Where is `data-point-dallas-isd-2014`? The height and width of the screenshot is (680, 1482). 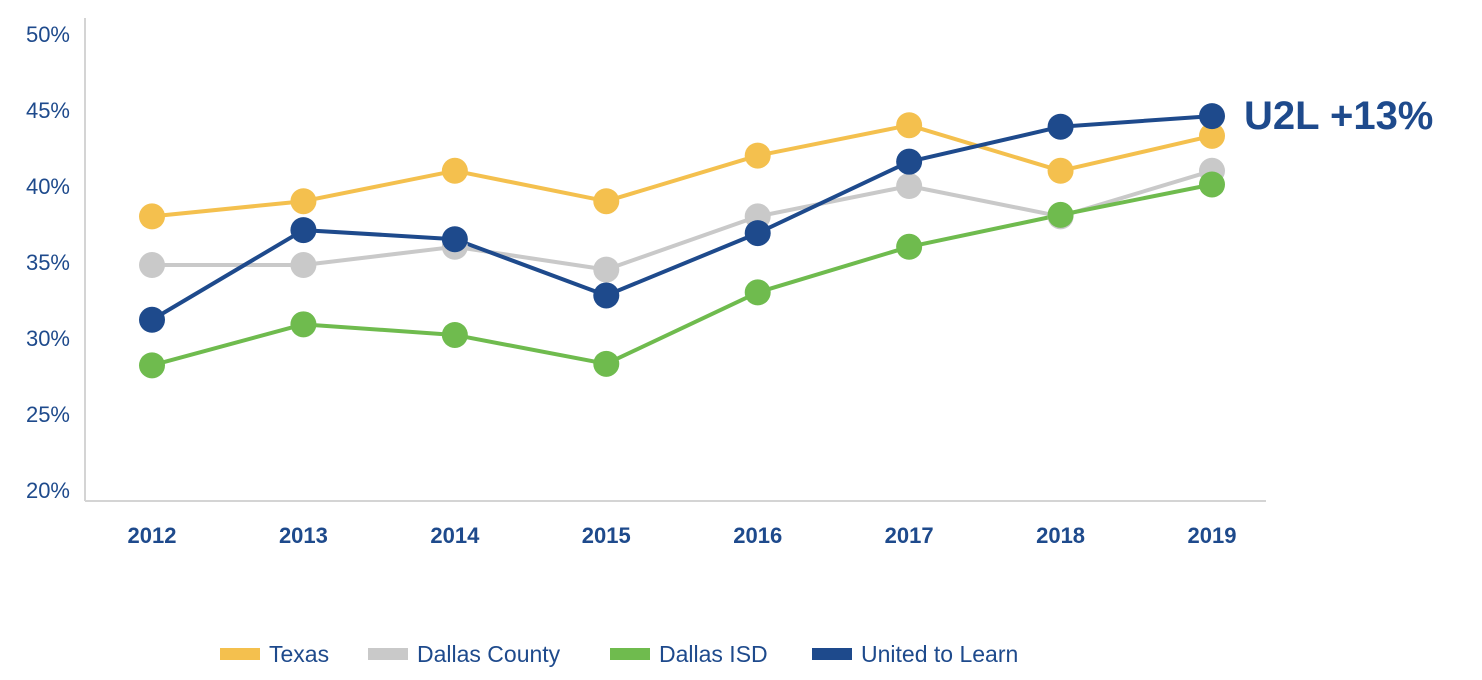 data-point-dallas-isd-2014 is located at coordinates (454, 334).